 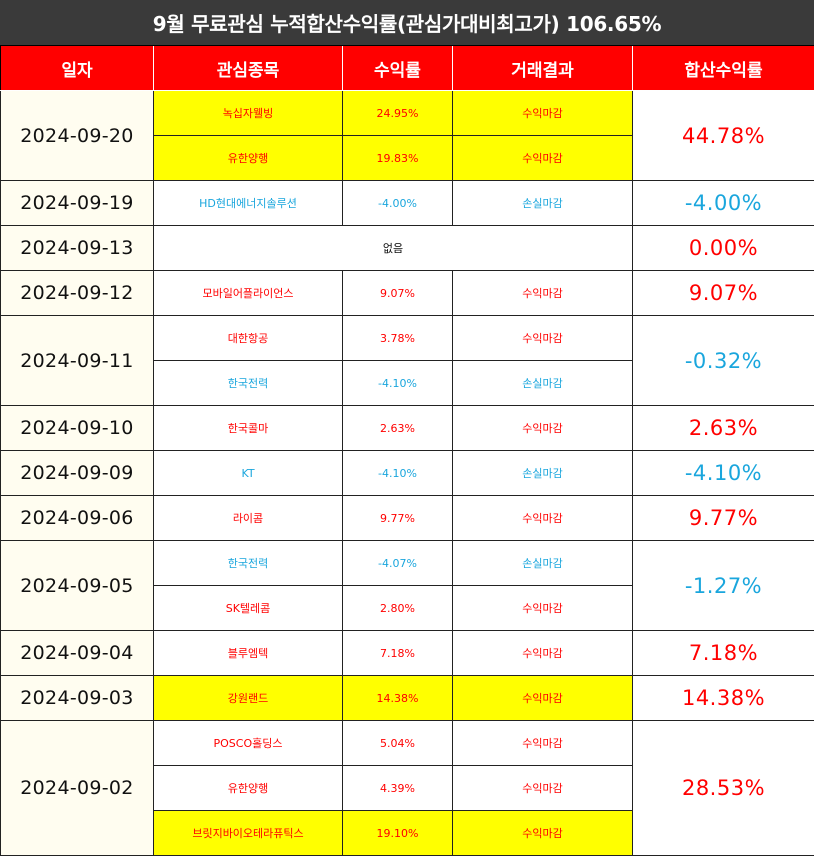 What do you see at coordinates (77, 788) in the screenshot?
I see `date-cell: 2024-09-02` at bounding box center [77, 788].